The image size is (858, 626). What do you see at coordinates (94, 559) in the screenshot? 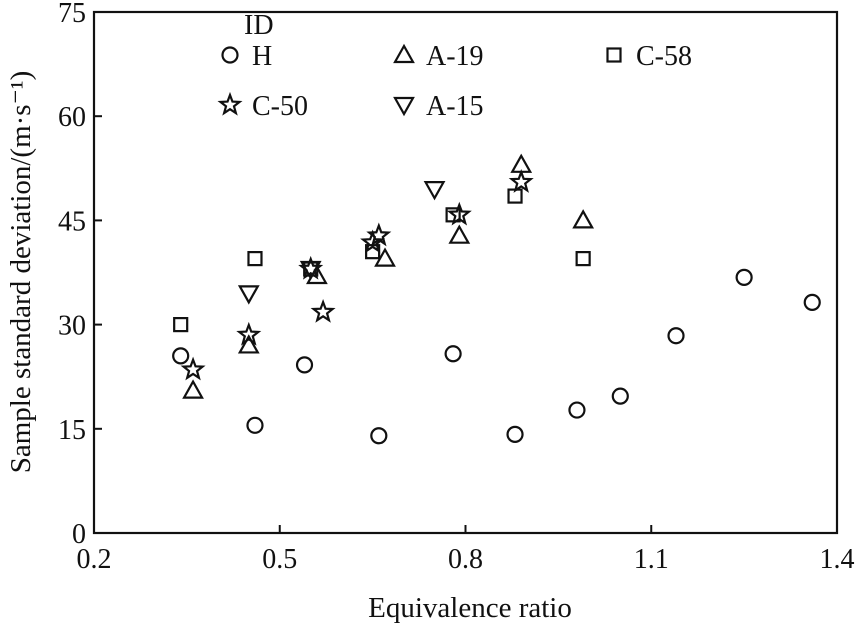
I see `x-tick-label: 0.2` at bounding box center [94, 559].